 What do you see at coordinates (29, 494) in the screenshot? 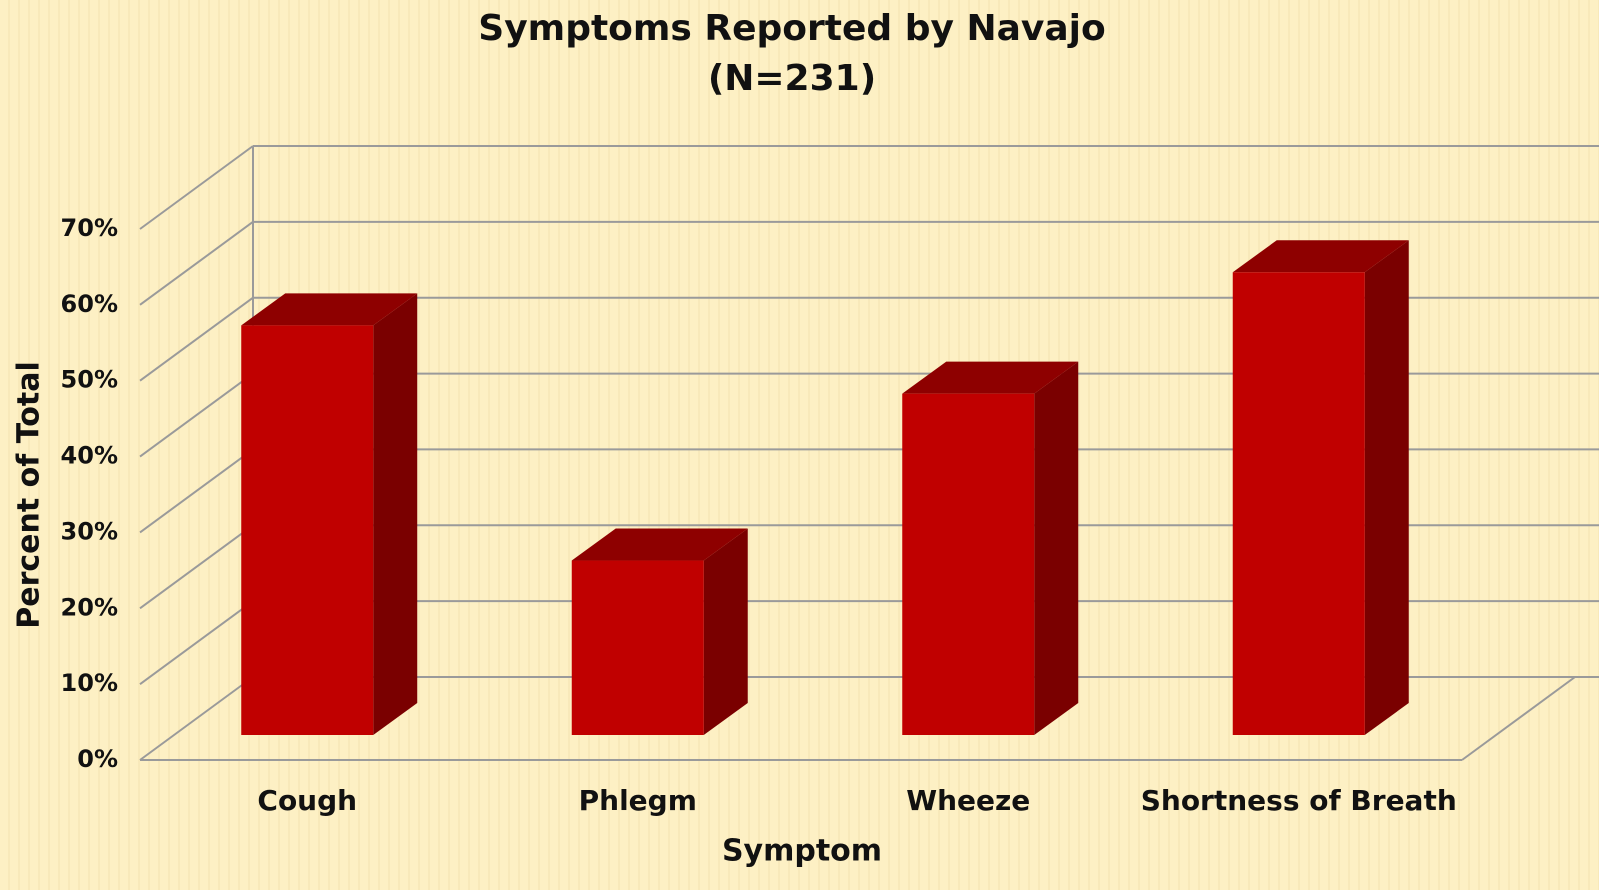
I see `y-axis-title: Percent of Total` at bounding box center [29, 494].